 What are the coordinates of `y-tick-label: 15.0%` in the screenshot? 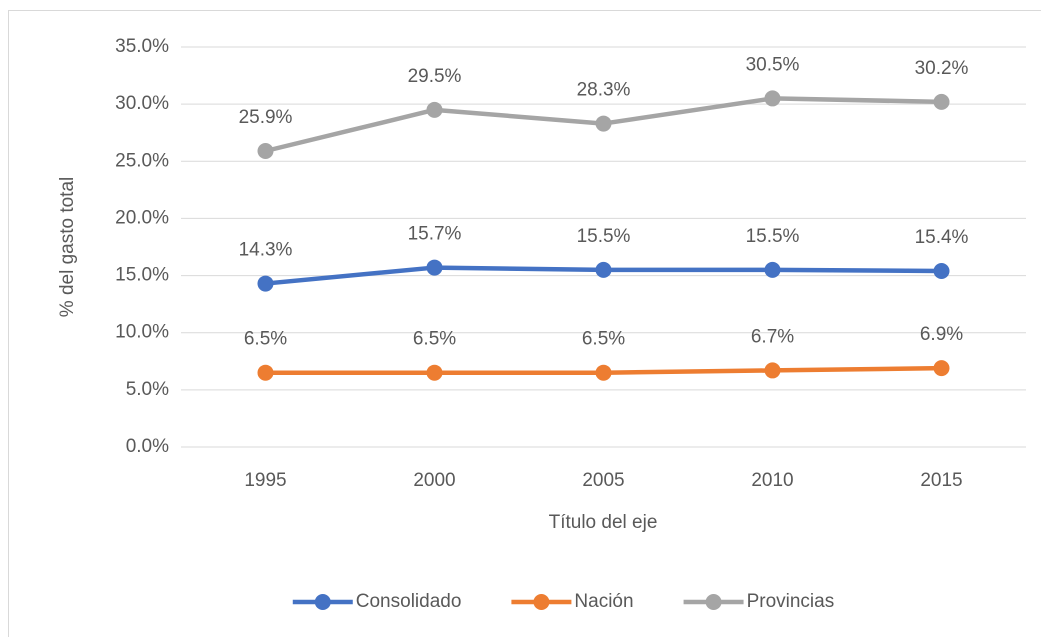 It's located at (142, 275).